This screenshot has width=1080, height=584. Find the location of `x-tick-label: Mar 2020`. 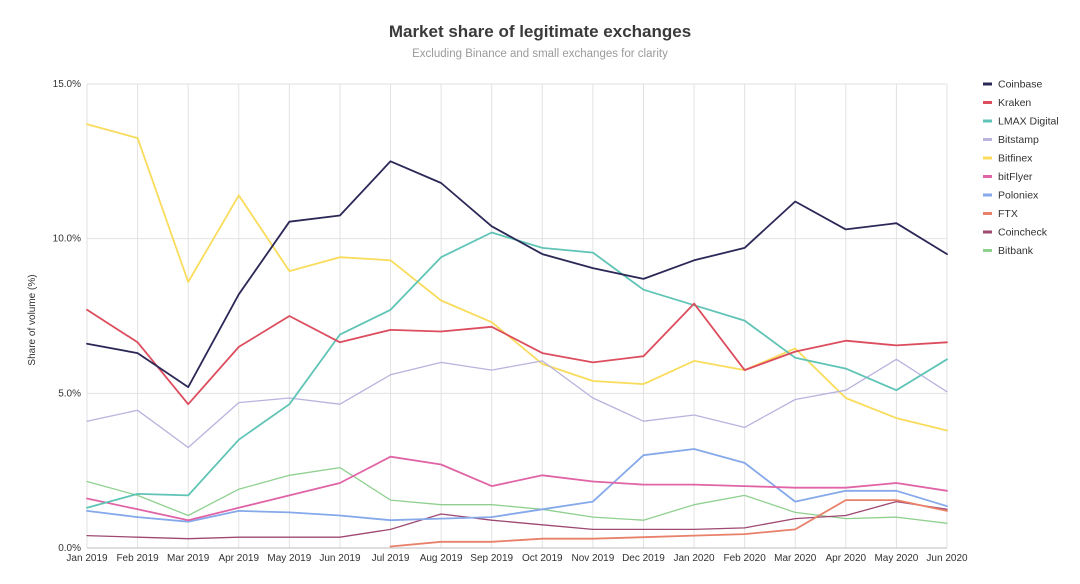

x-tick-label: Mar 2020 is located at coordinates (795, 558).